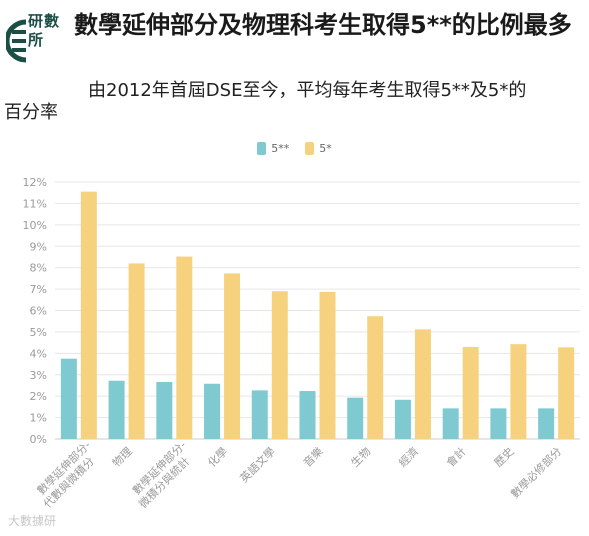 This screenshot has width=589, height=536. Describe the element at coordinates (262, 148) in the screenshot. I see `legend-swatch-5ss` at that location.